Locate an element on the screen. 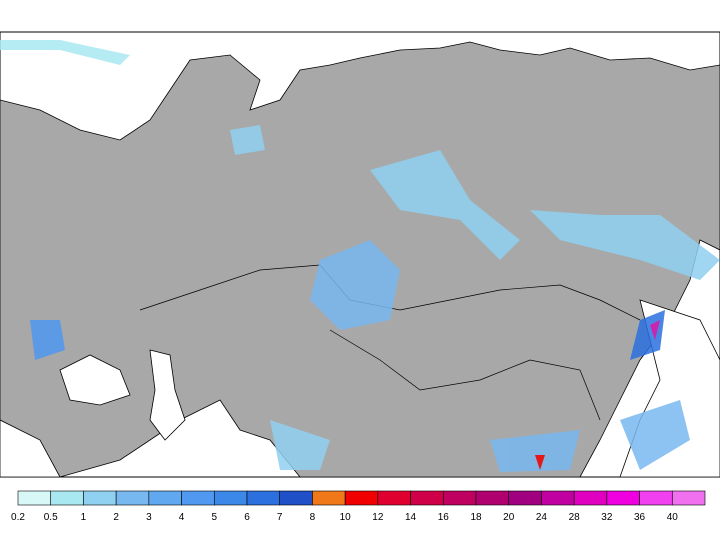  legend-label: 5 is located at coordinates (215, 517).